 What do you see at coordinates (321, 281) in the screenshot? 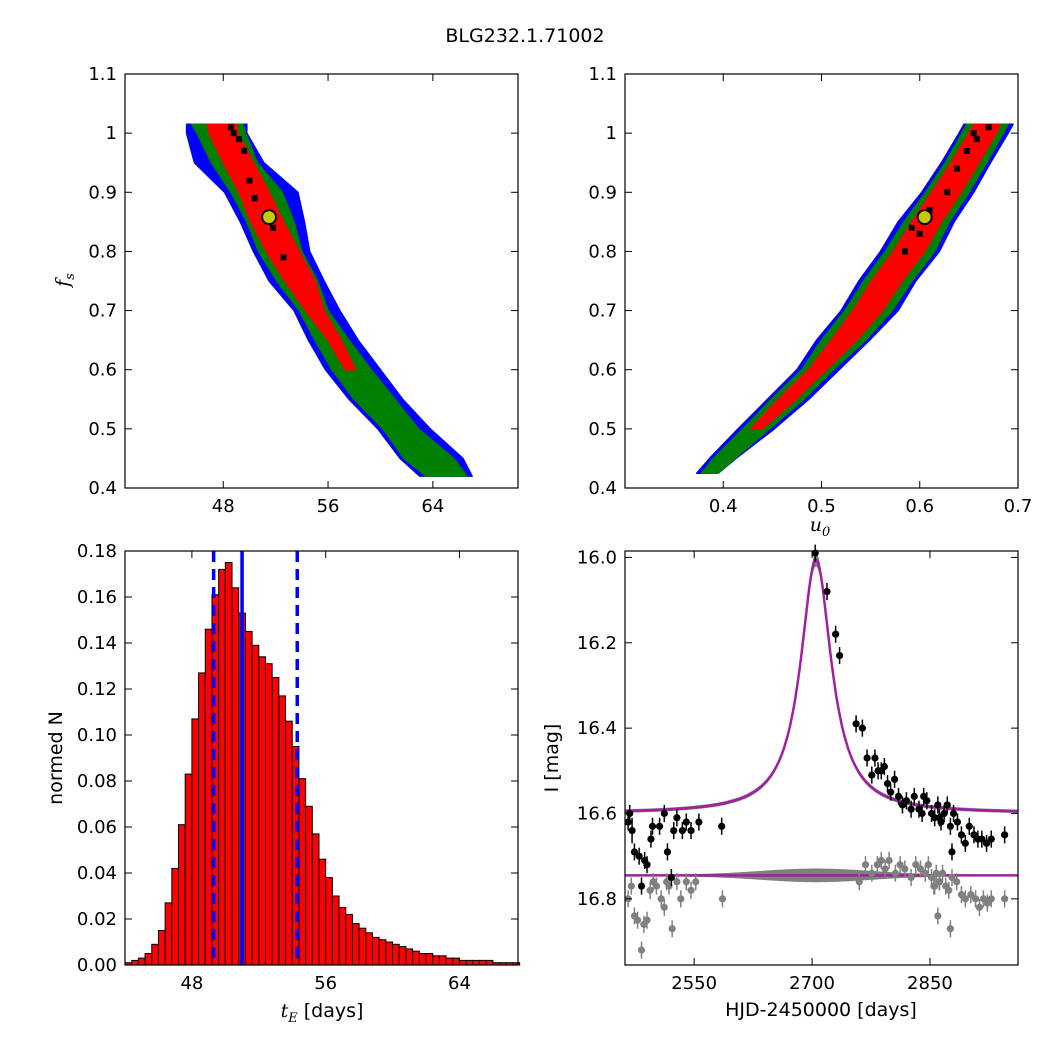
I see `te-fs-frame` at bounding box center [321, 281].